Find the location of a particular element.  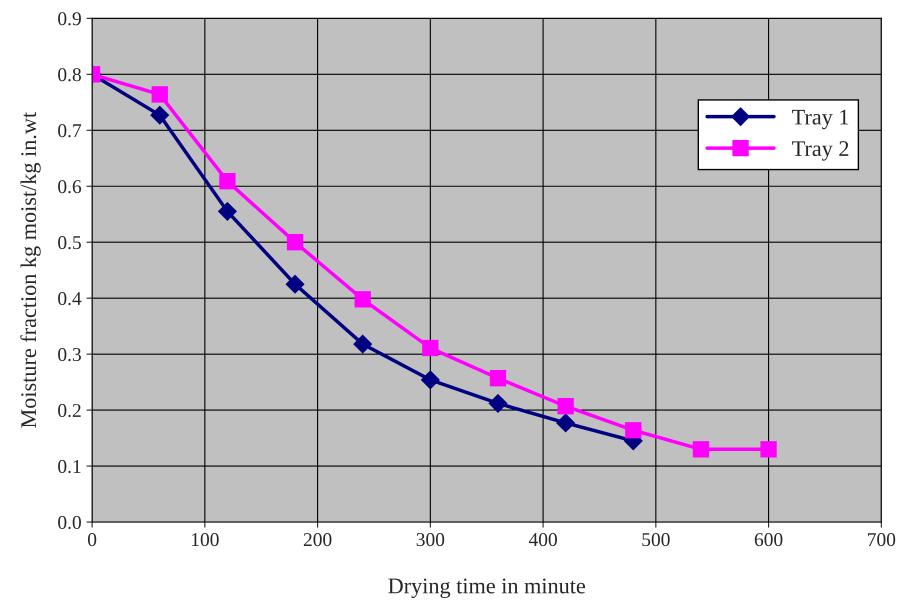

y-tick-label: 0.5 is located at coordinates (69, 243).